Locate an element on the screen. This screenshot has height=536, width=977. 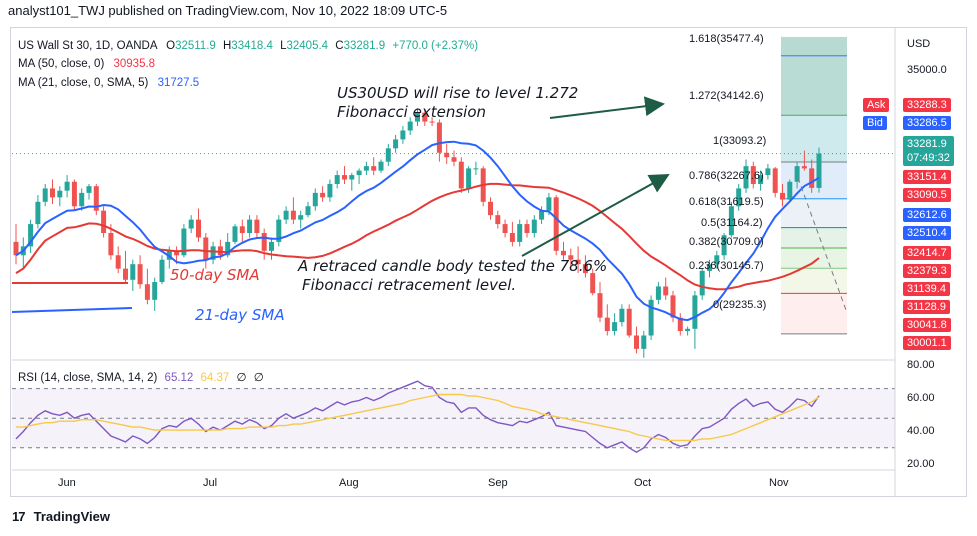
ma21-label: MA (21, close, 0, SMA, 5) is located at coordinates (83, 83).